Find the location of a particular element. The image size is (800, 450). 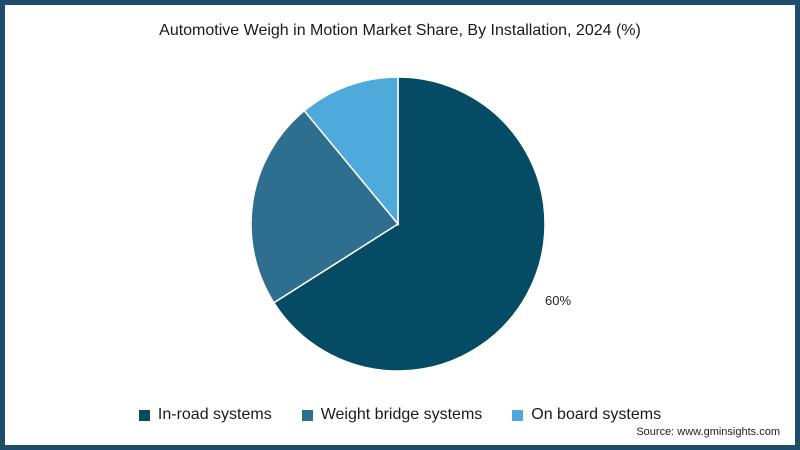

pie-slice-weight-bridge is located at coordinates (325, 206).